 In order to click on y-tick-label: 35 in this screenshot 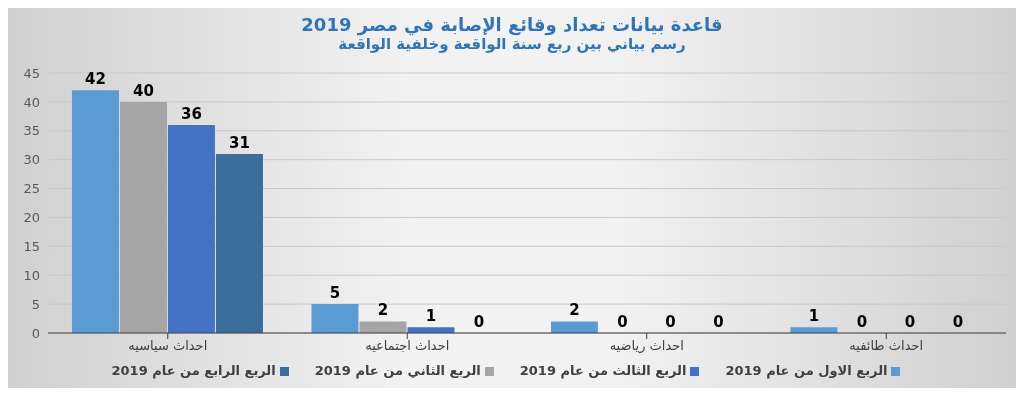, I will do `click(31, 131)`.